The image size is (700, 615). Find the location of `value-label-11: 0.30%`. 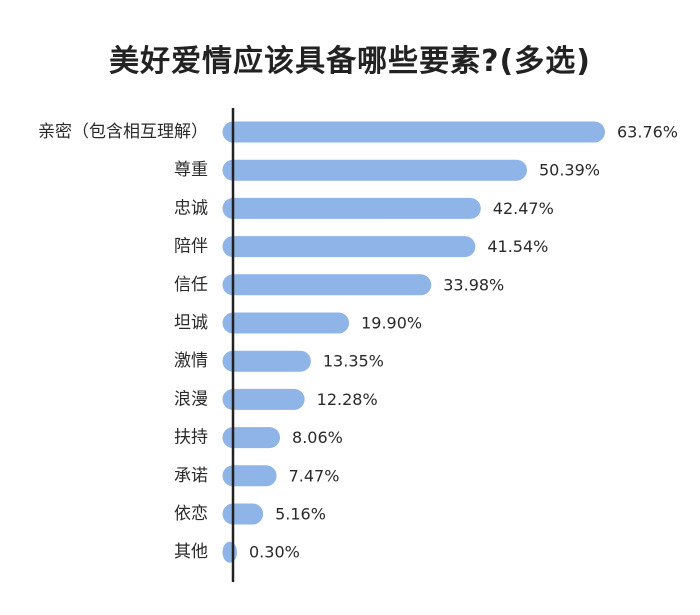

value-label-11: 0.30% is located at coordinates (274, 552).